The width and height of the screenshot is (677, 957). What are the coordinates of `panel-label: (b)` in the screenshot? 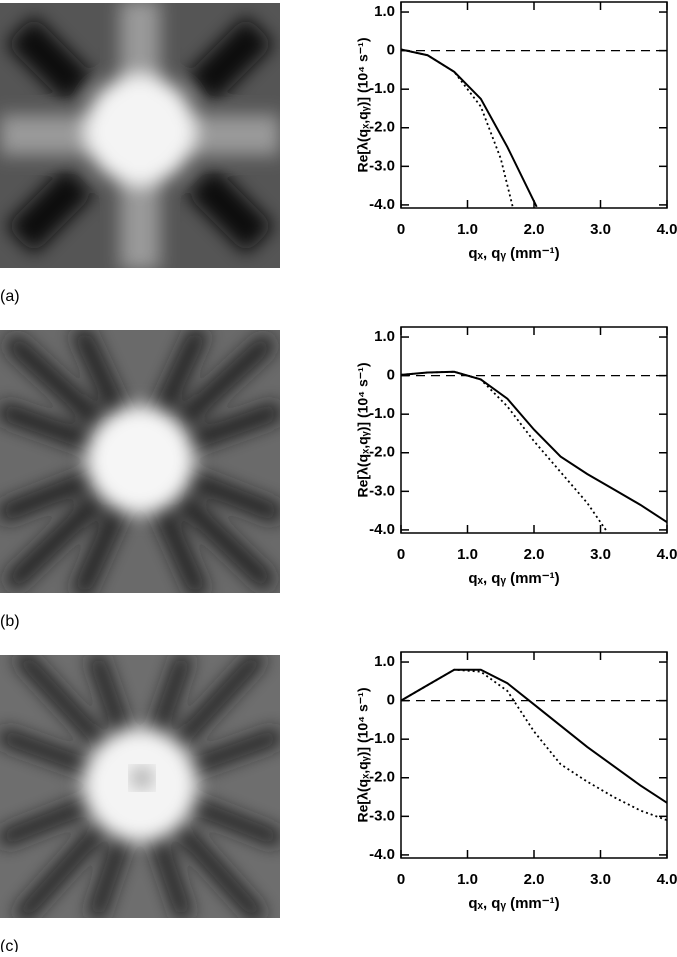 It's located at (10, 621).